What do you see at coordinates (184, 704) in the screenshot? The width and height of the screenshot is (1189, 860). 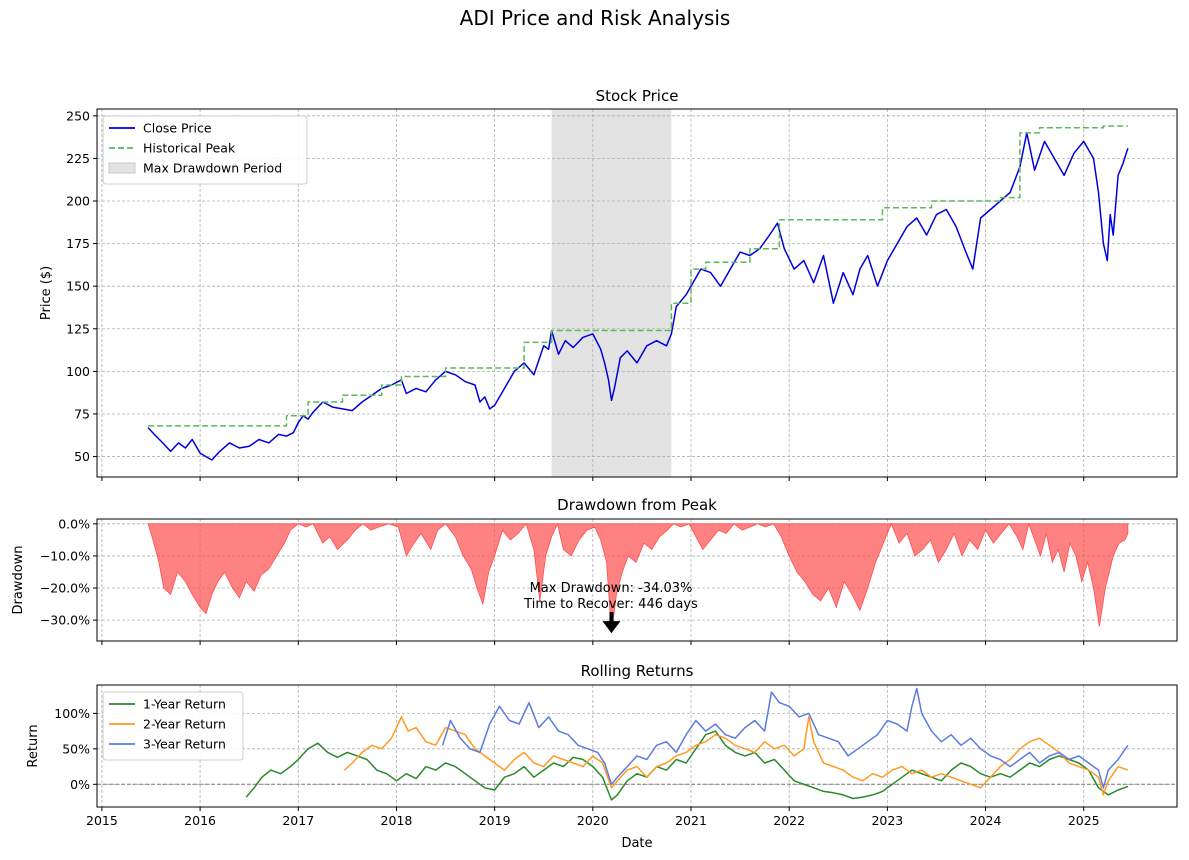 I see `legend-label: 1-Year Return` at bounding box center [184, 704].